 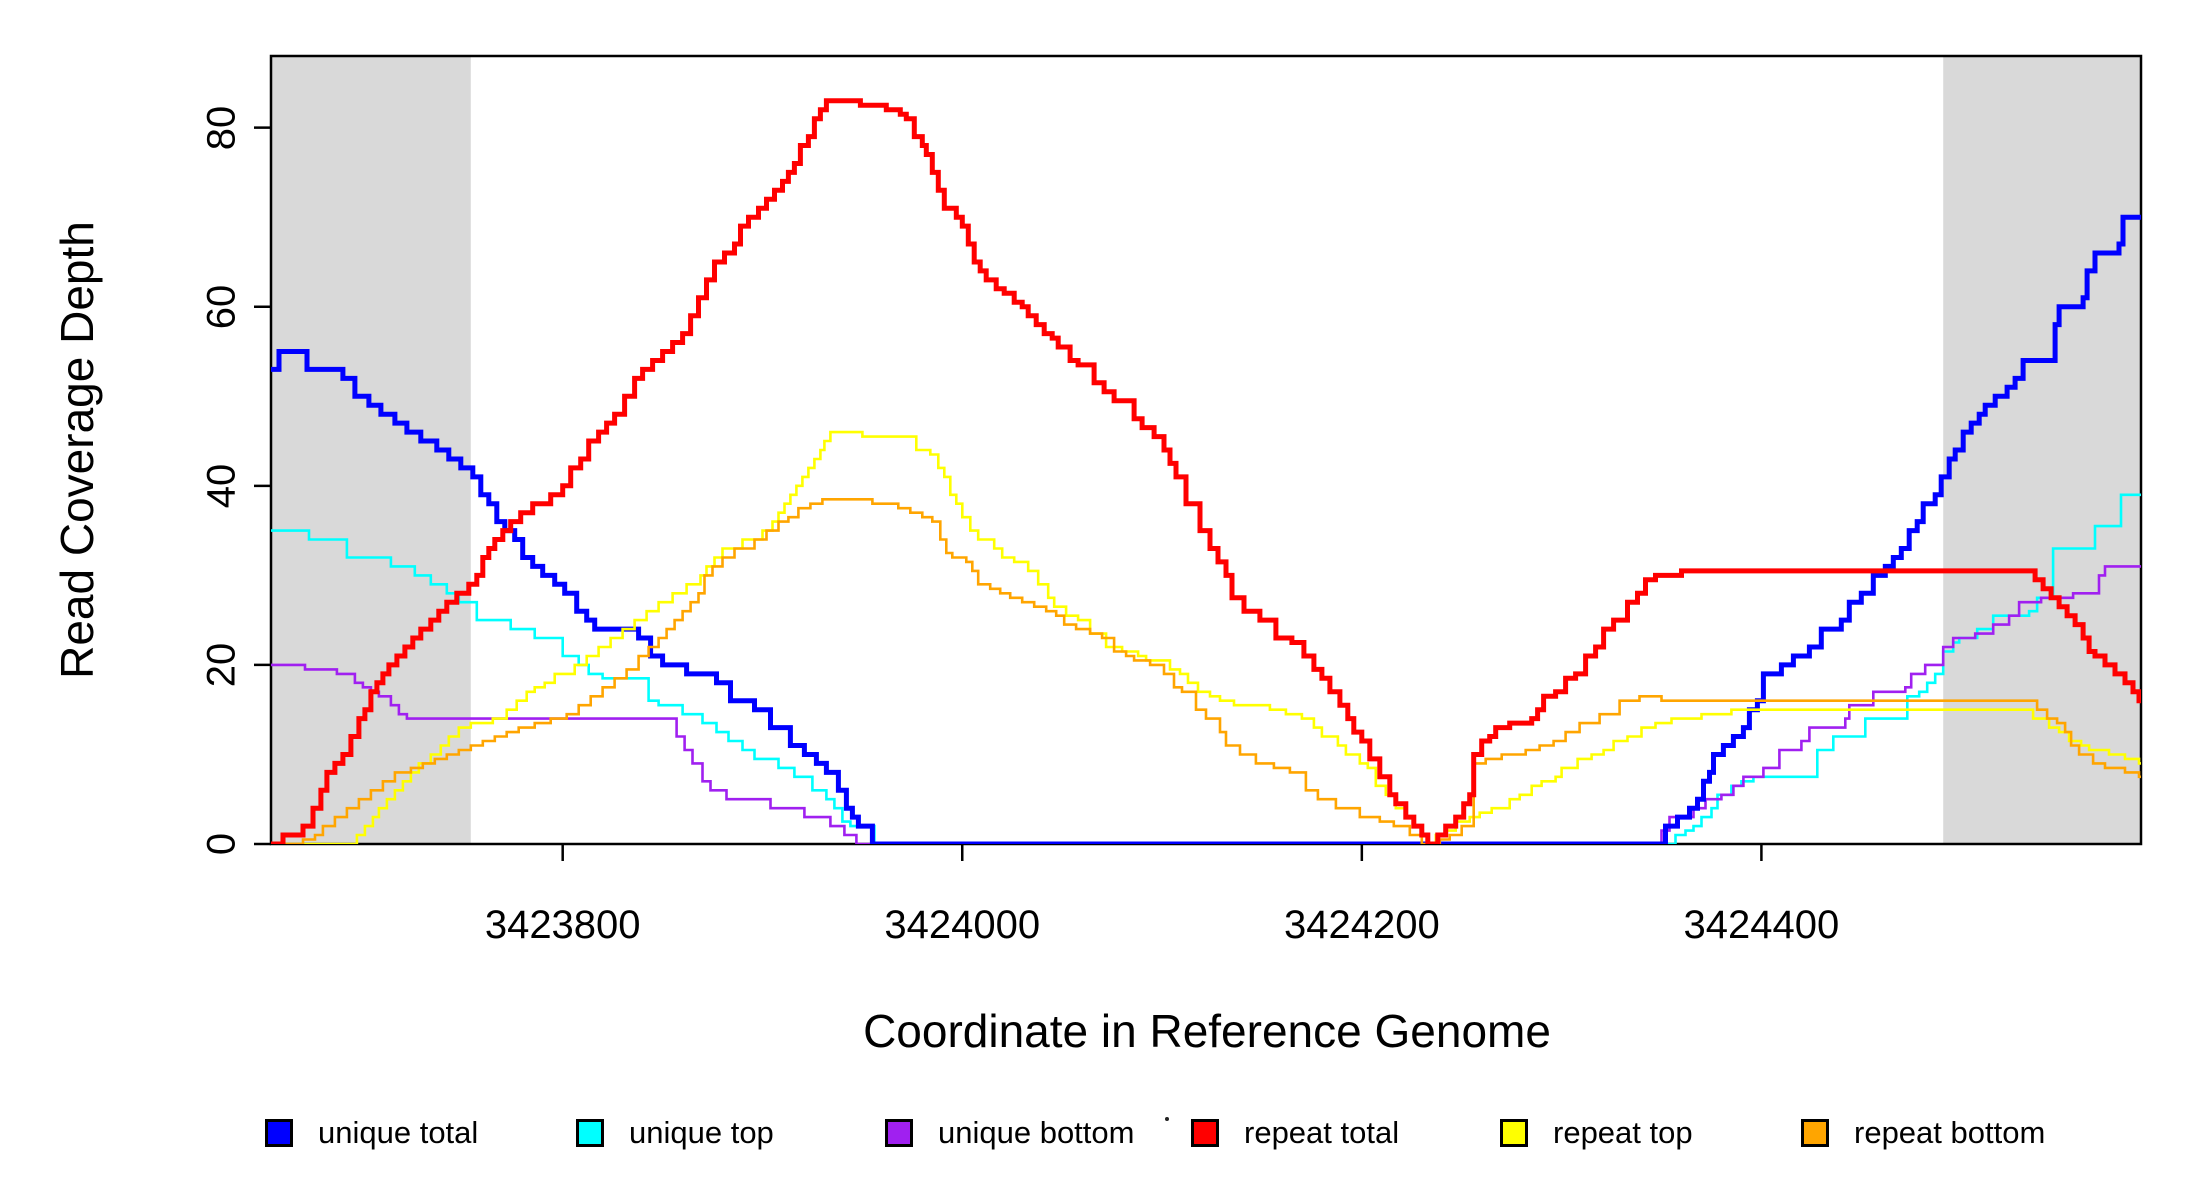 What do you see at coordinates (221, 844) in the screenshot?
I see `y-tick-label: 0` at bounding box center [221, 844].